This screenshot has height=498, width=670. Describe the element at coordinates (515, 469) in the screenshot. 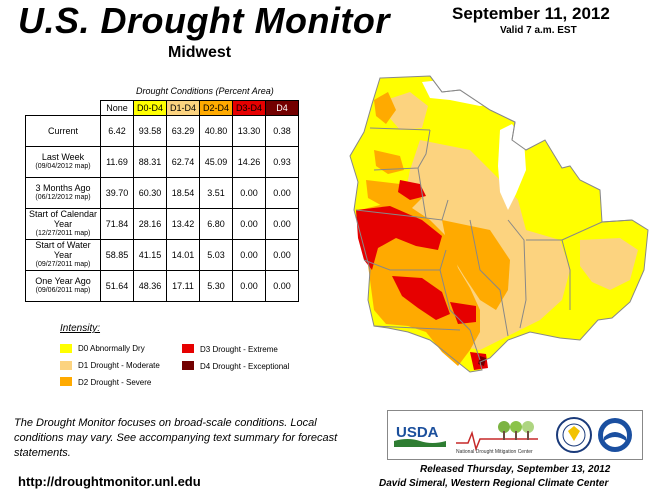

I see `release-date: Released Thursday, September 13, 2012` at that location.